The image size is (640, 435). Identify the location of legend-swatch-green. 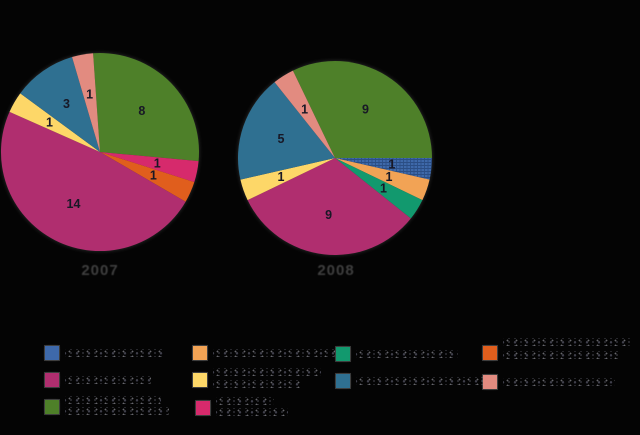
(52, 407).